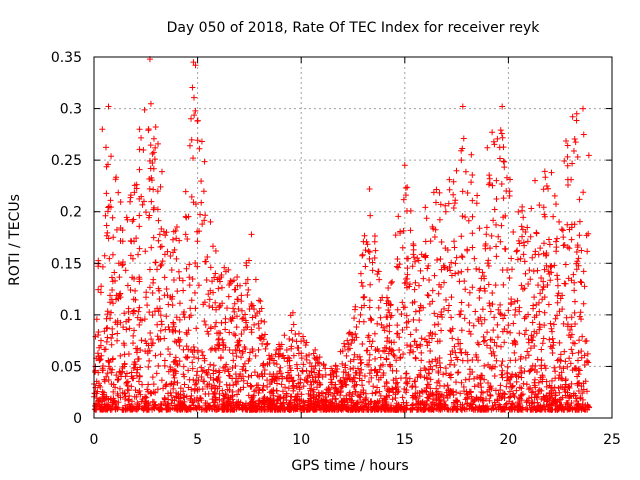 The image size is (640, 480). What do you see at coordinates (66, 58) in the screenshot?
I see `y-tick-label: 0.35` at bounding box center [66, 58].